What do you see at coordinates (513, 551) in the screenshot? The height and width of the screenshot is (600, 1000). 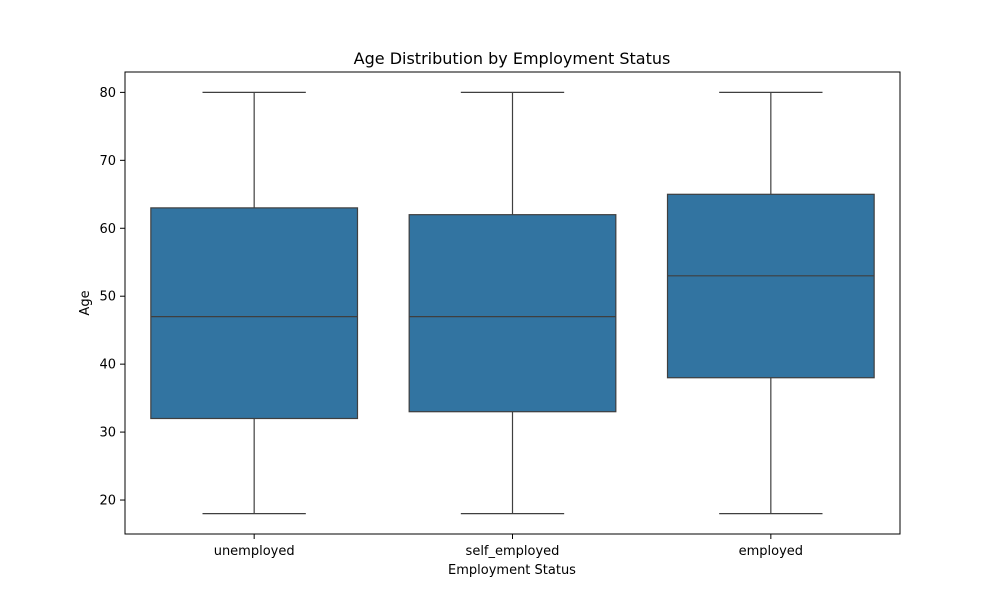 I see `x-tick-label: self_employed` at bounding box center [513, 551].